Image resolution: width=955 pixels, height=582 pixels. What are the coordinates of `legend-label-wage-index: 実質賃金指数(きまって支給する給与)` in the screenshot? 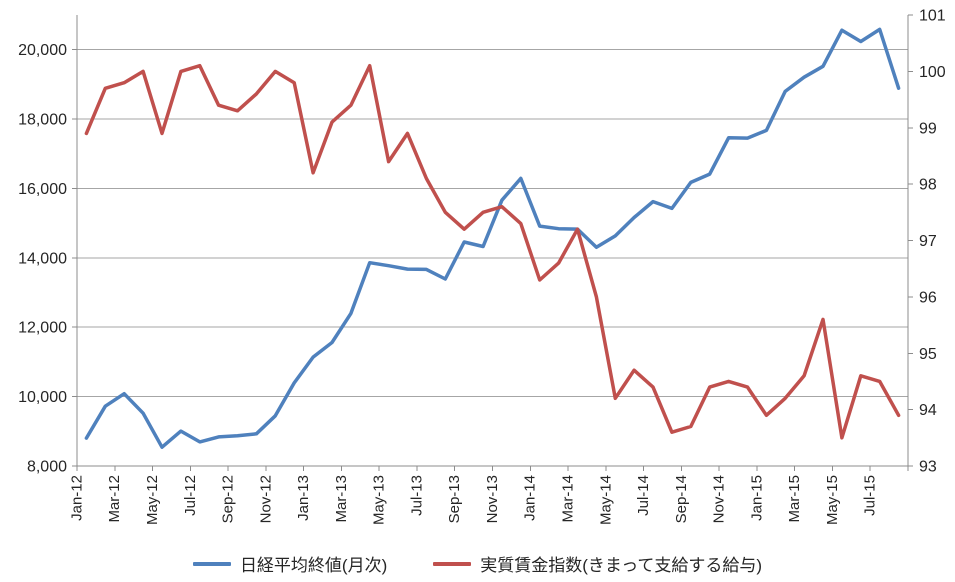 It's located at (621, 565).